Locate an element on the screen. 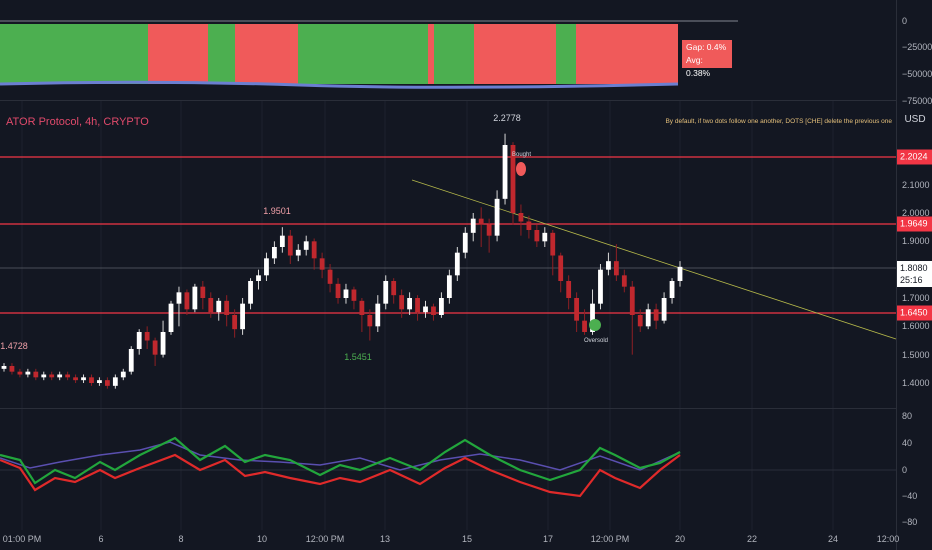  time-axis-label: 22 is located at coordinates (752, 539).